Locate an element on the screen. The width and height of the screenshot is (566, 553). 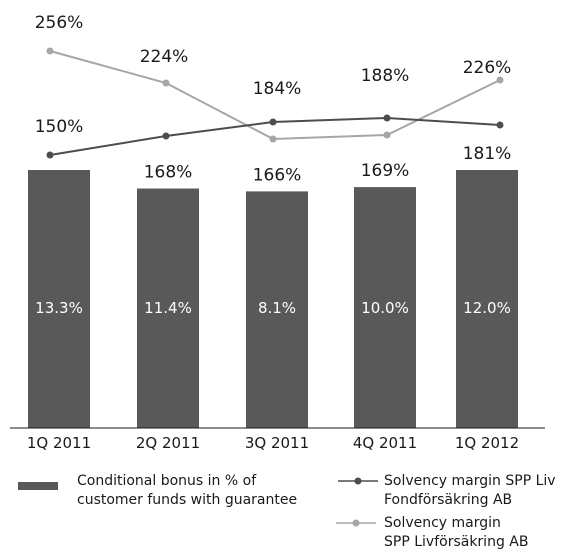
bar-value-label-1: 13.3% is located at coordinates (59, 308).